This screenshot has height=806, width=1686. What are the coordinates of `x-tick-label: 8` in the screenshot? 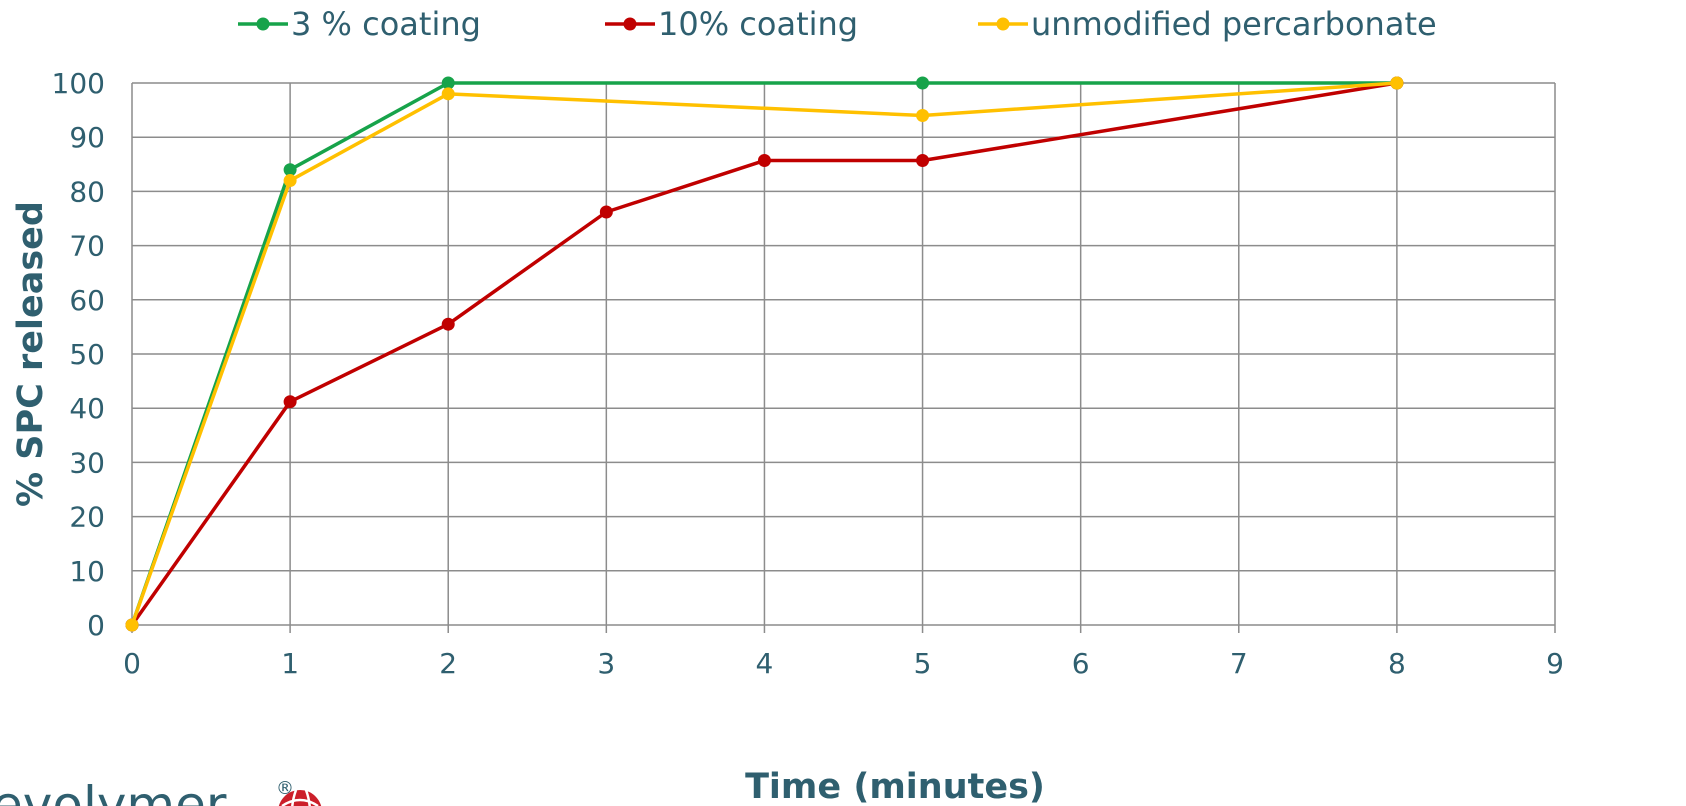 It's located at (1397, 663).